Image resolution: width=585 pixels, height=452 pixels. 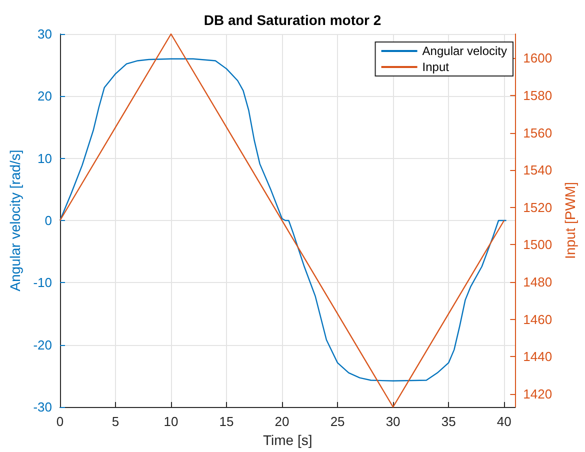 What do you see at coordinates (282, 421) in the screenshot?
I see `x-tick-label: 20` at bounding box center [282, 421].